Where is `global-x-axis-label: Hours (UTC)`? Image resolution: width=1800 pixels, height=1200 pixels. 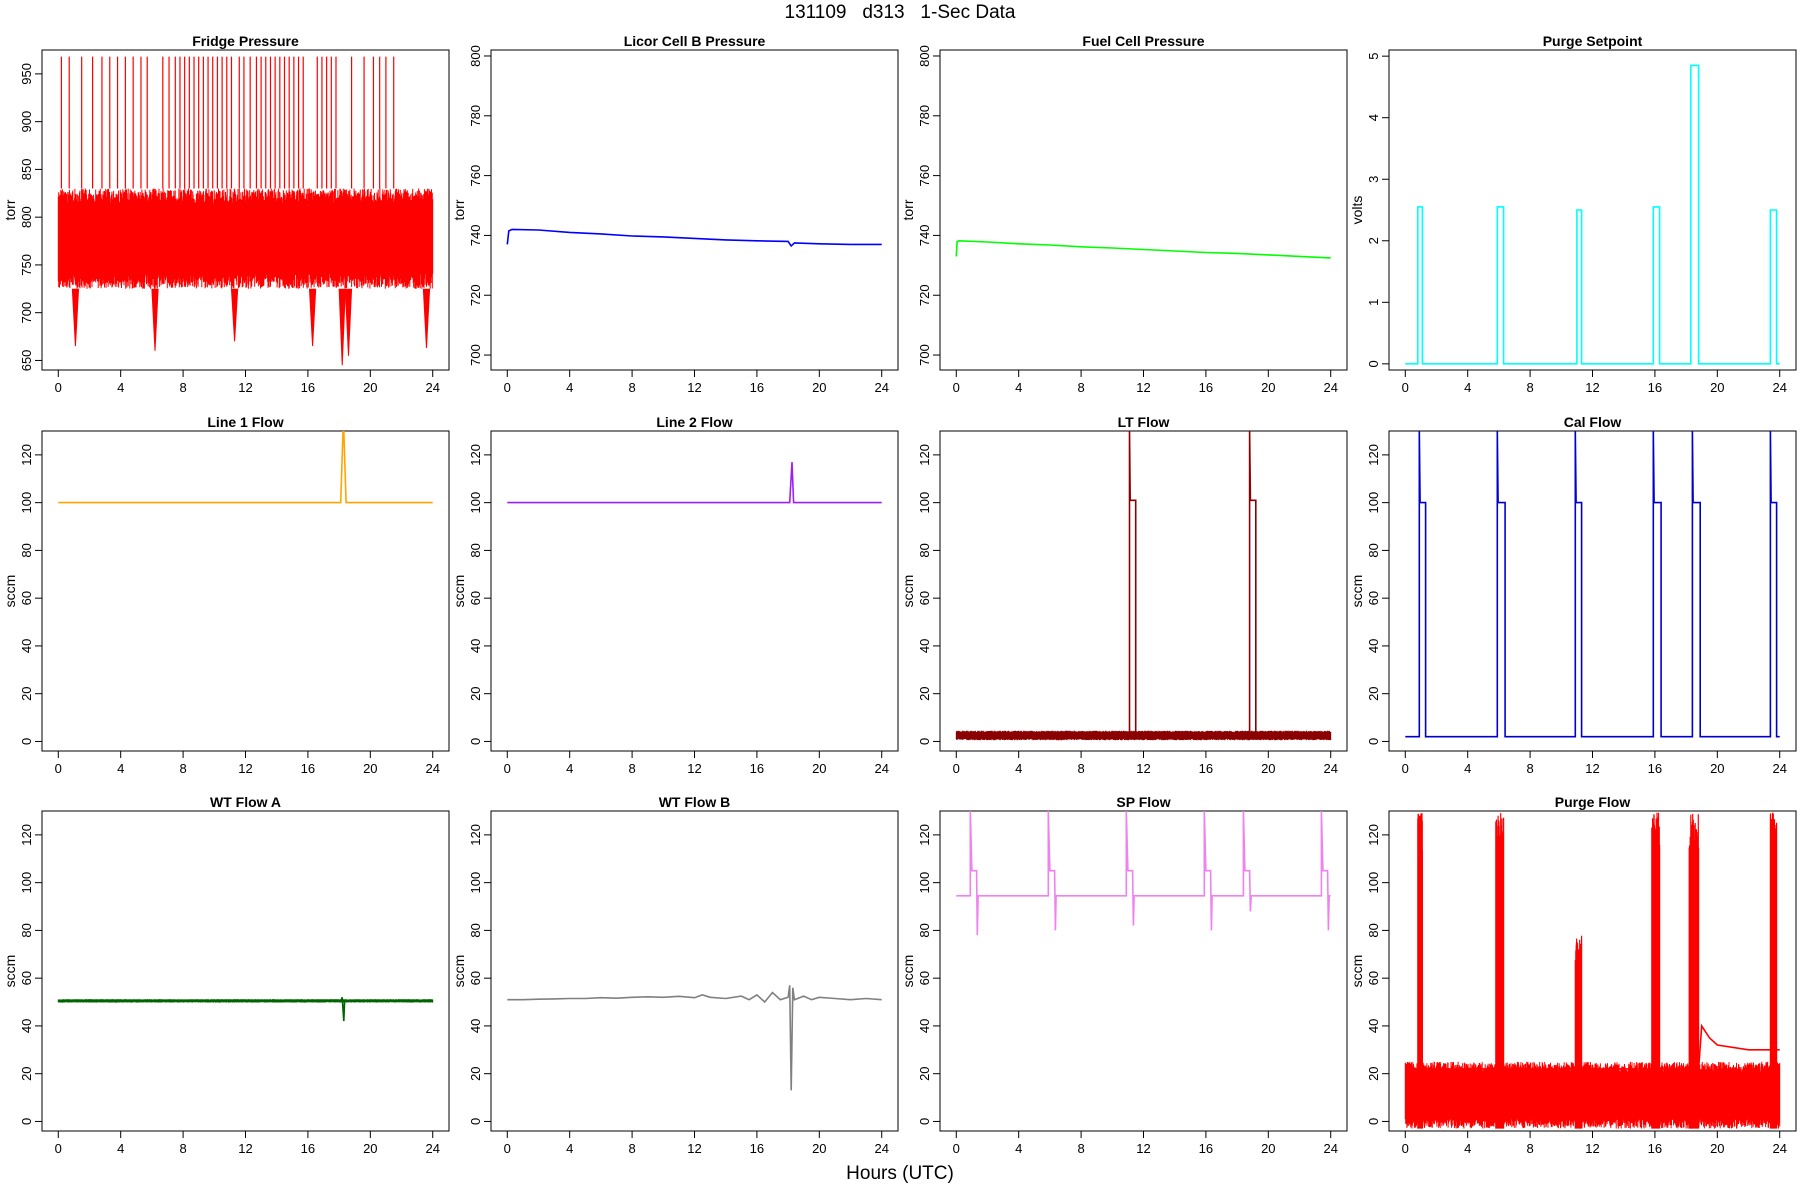
global-x-axis-label: Hours (UTC) is located at coordinates (900, 1173).